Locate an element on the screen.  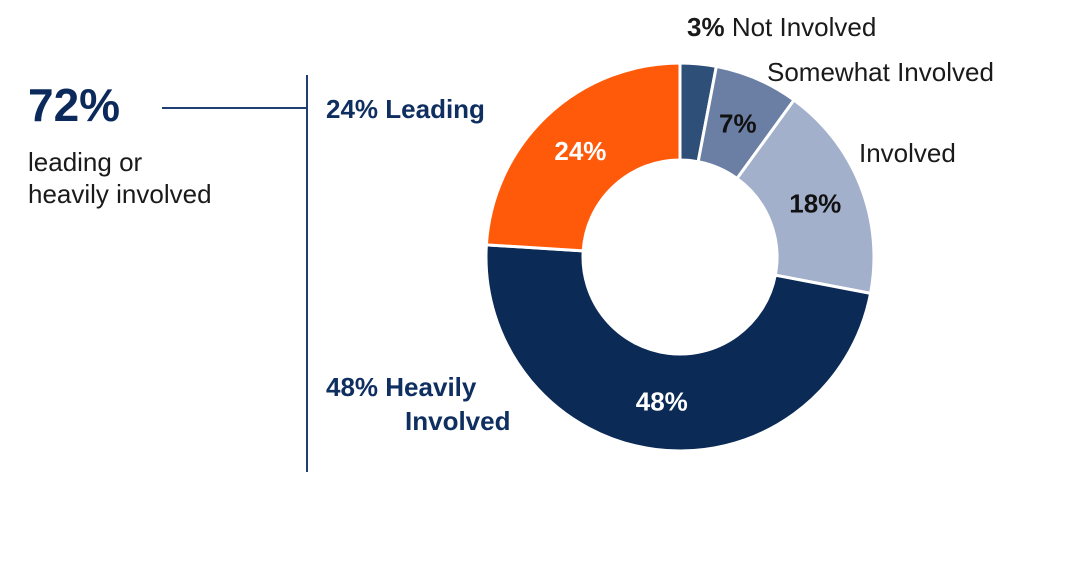
slice-label-somewhat-involved: 7% is located at coordinates (738, 123).